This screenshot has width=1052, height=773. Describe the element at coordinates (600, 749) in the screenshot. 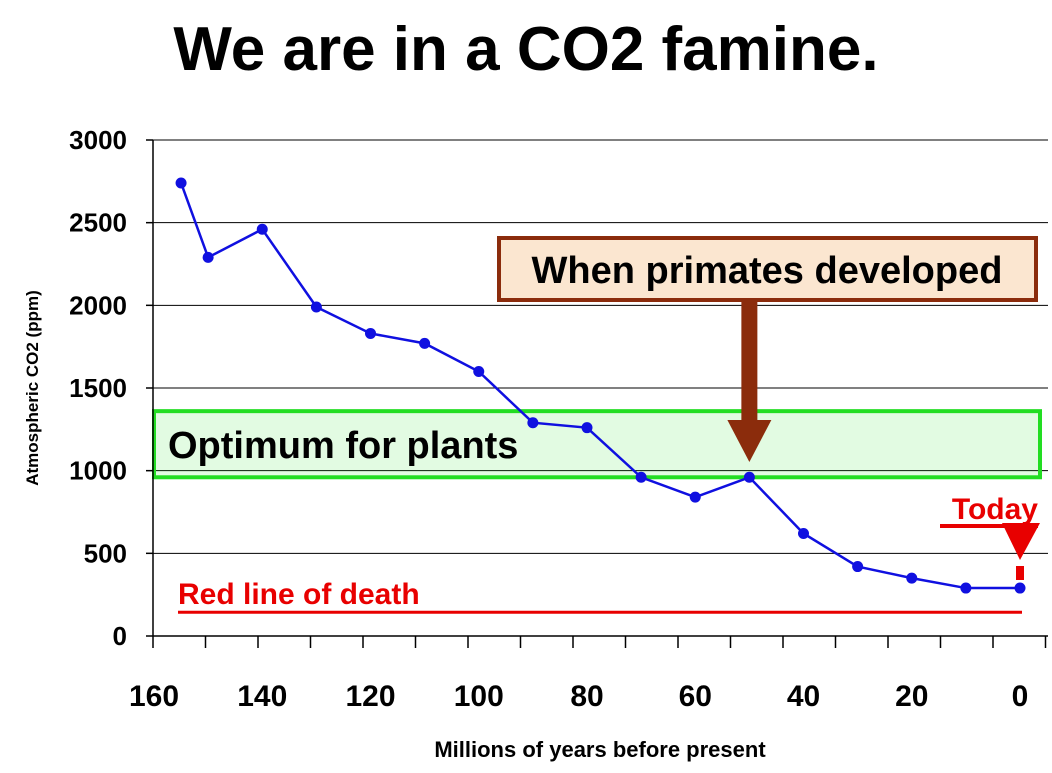

I see `x-axis-label: Millions of years before present` at that location.